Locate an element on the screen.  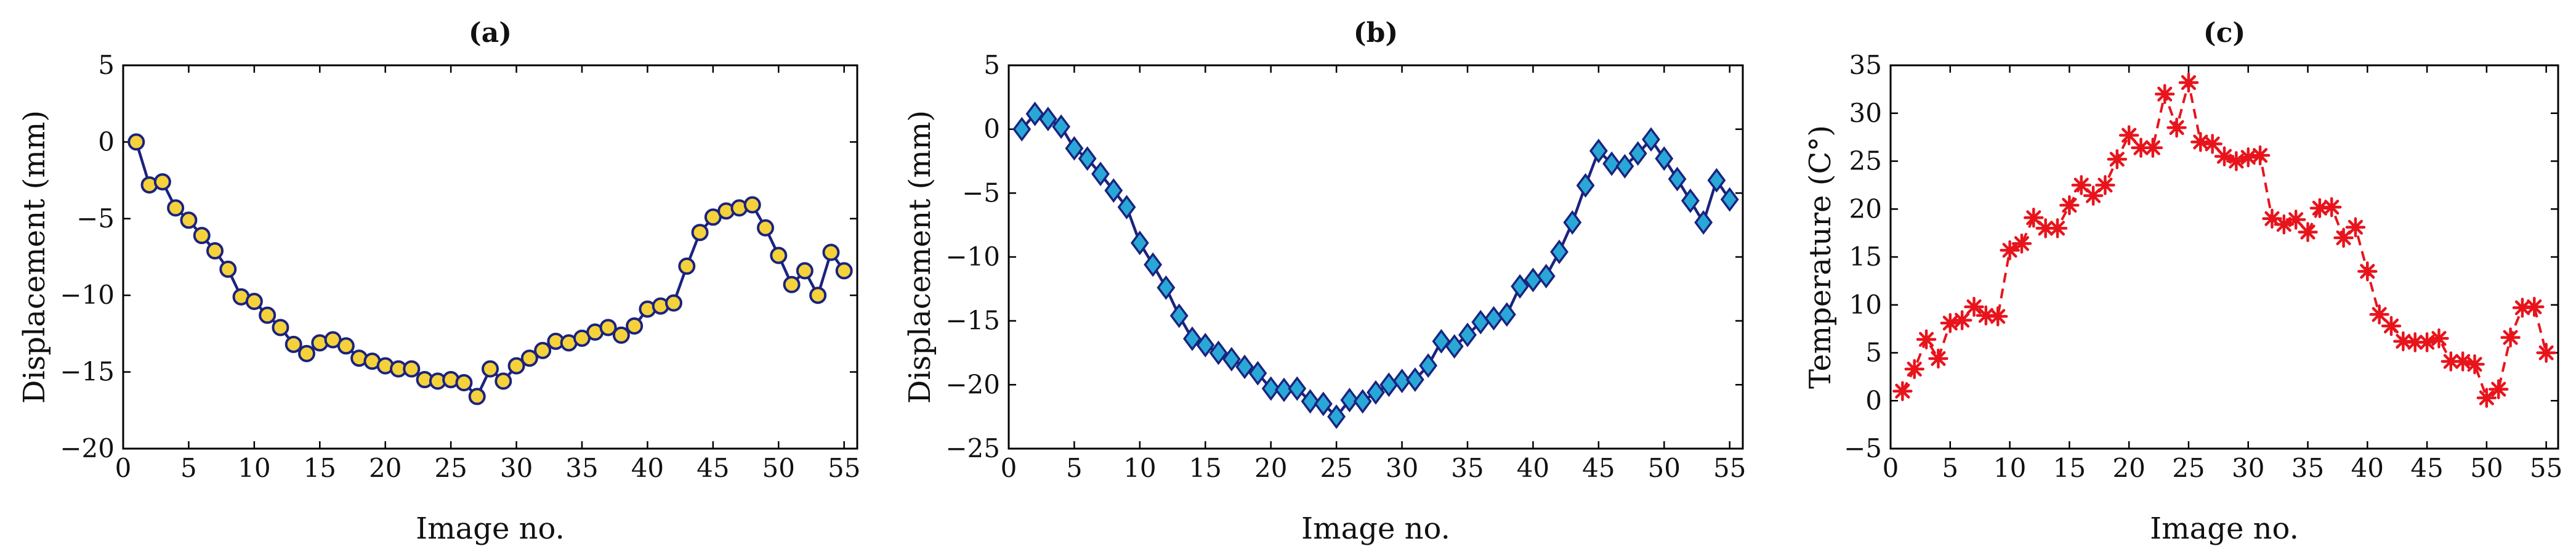
x-tick-label: 40 is located at coordinates (1533, 468).